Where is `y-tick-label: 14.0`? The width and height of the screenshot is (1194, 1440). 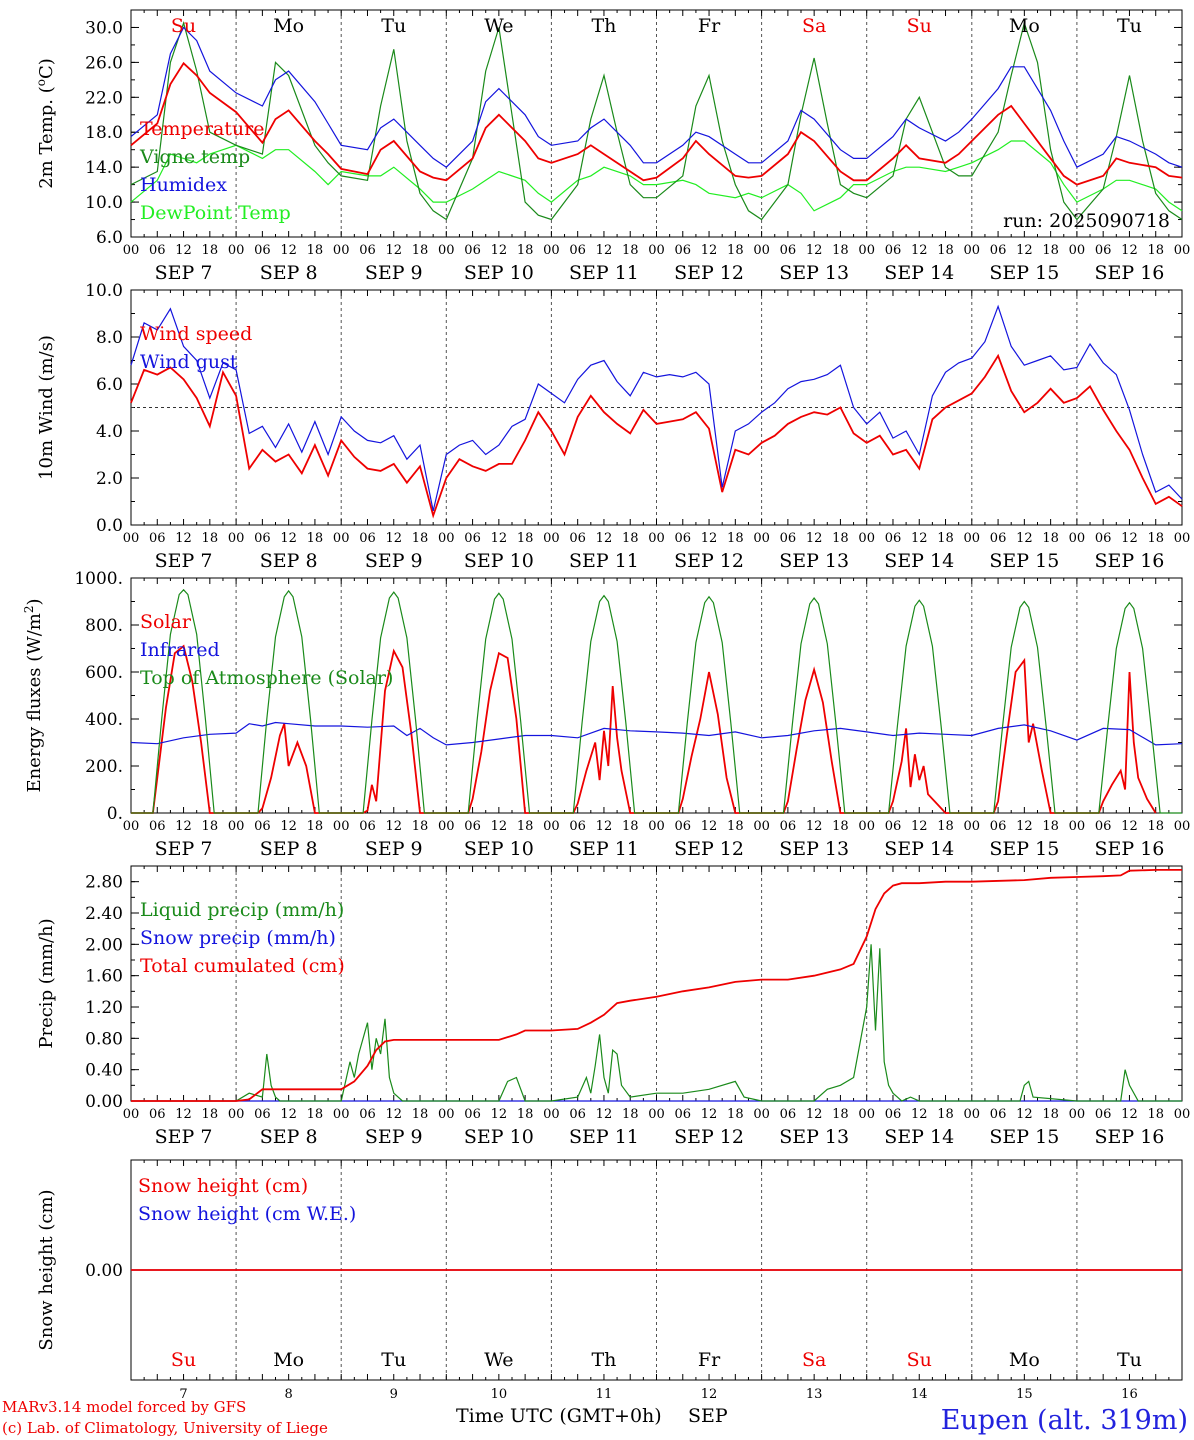
y-tick-label: 14.0 is located at coordinates (104, 168).